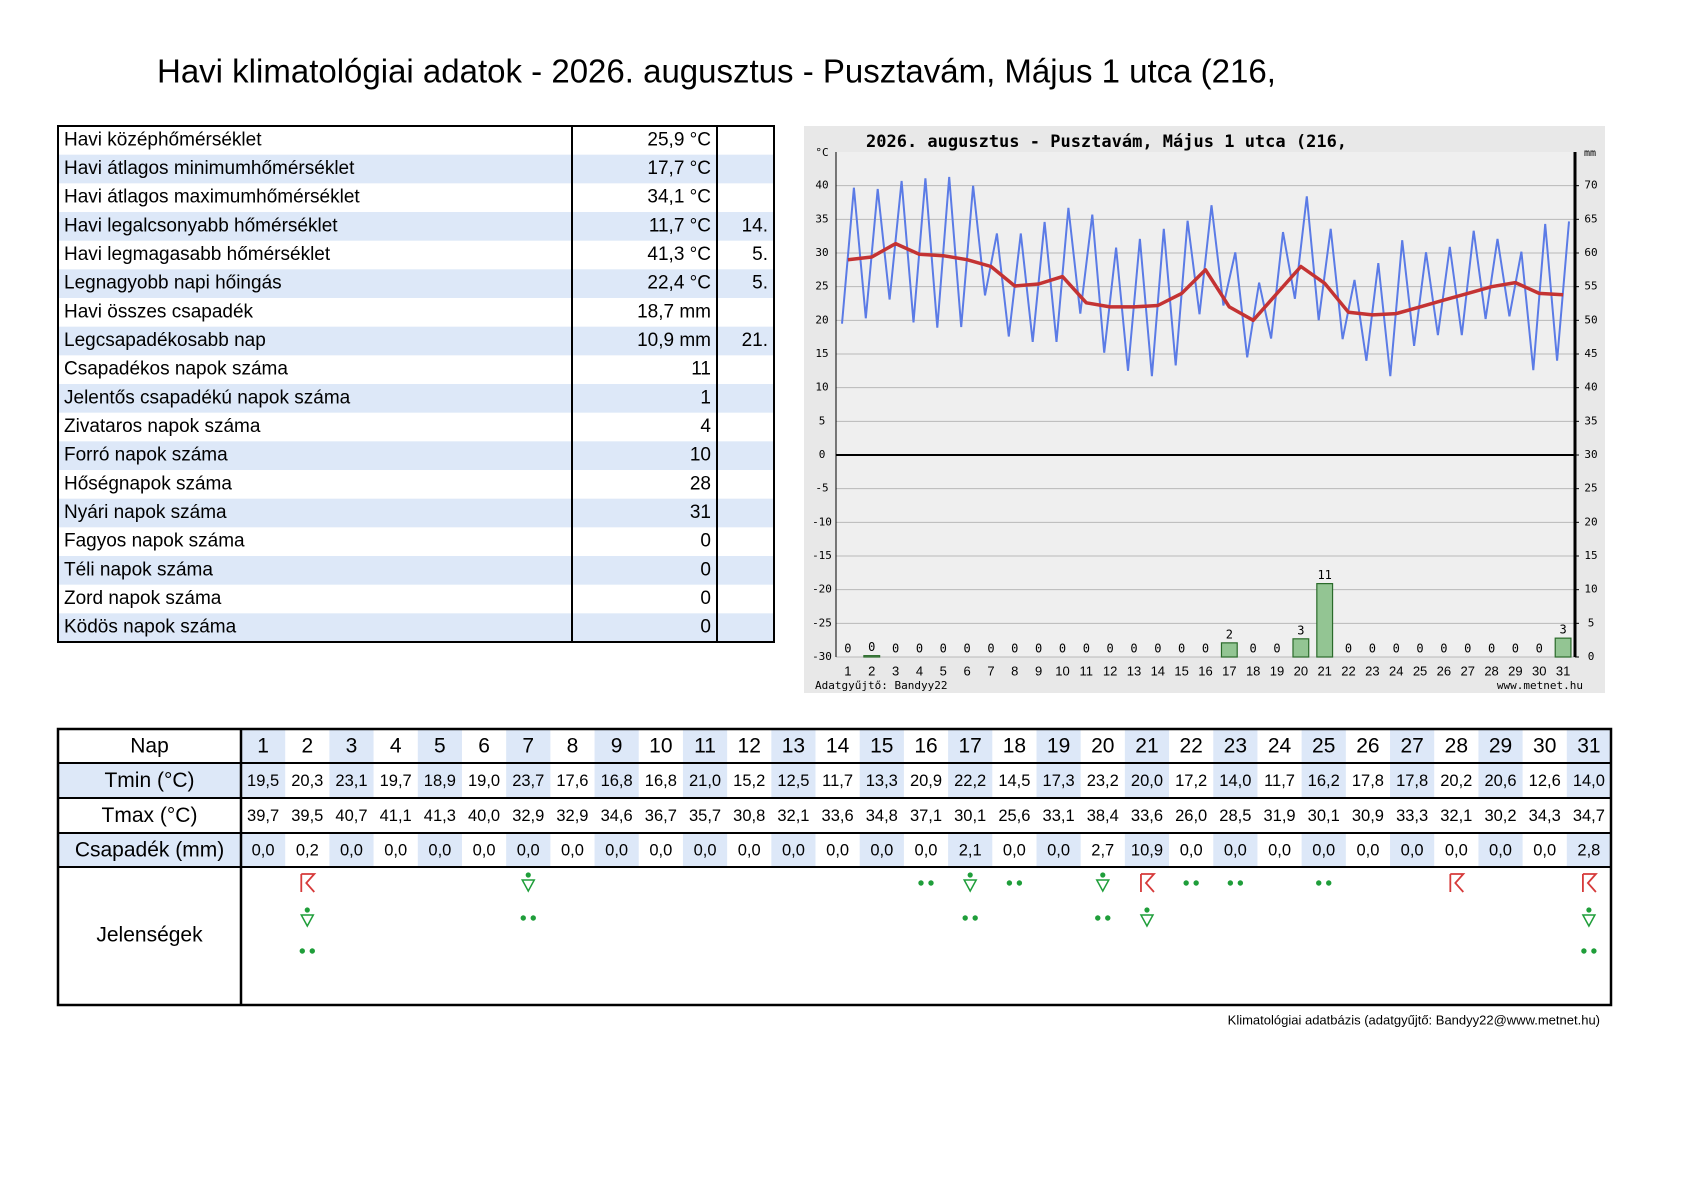 The height and width of the screenshot is (1190, 1683). What do you see at coordinates (1103, 886) in the screenshot?
I see `shower-triangle` at bounding box center [1103, 886].